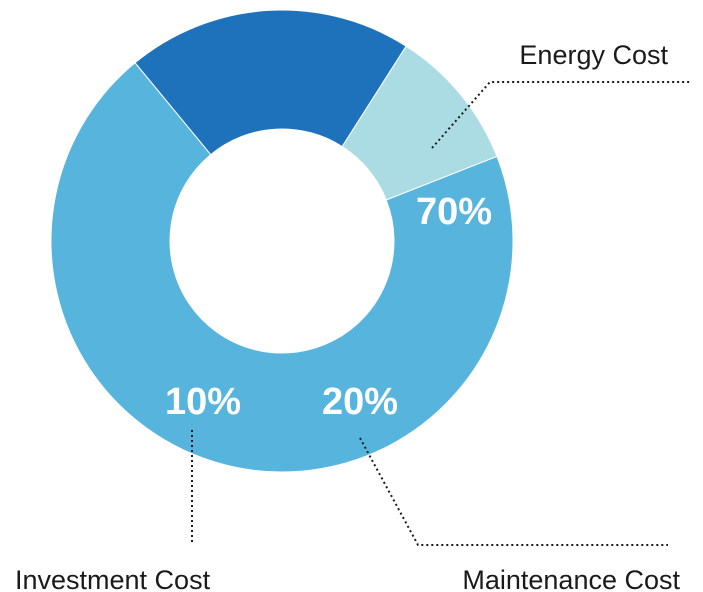 Image resolution: width=703 pixels, height=592 pixels. I want to click on slice-value-label-maintenance: 20%, so click(360, 402).